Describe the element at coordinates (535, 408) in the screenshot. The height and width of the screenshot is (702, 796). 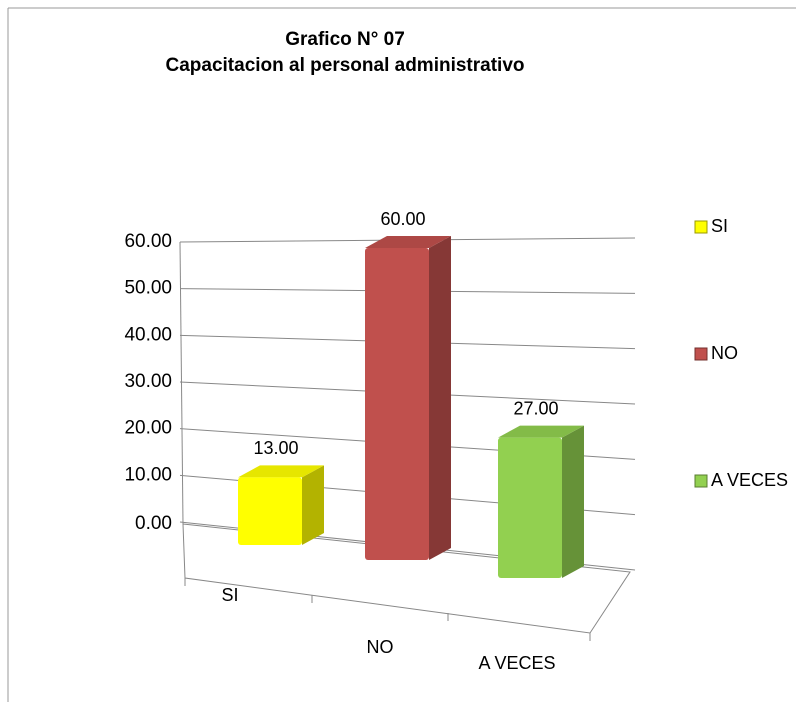
I see `value-label: 27.00` at that location.